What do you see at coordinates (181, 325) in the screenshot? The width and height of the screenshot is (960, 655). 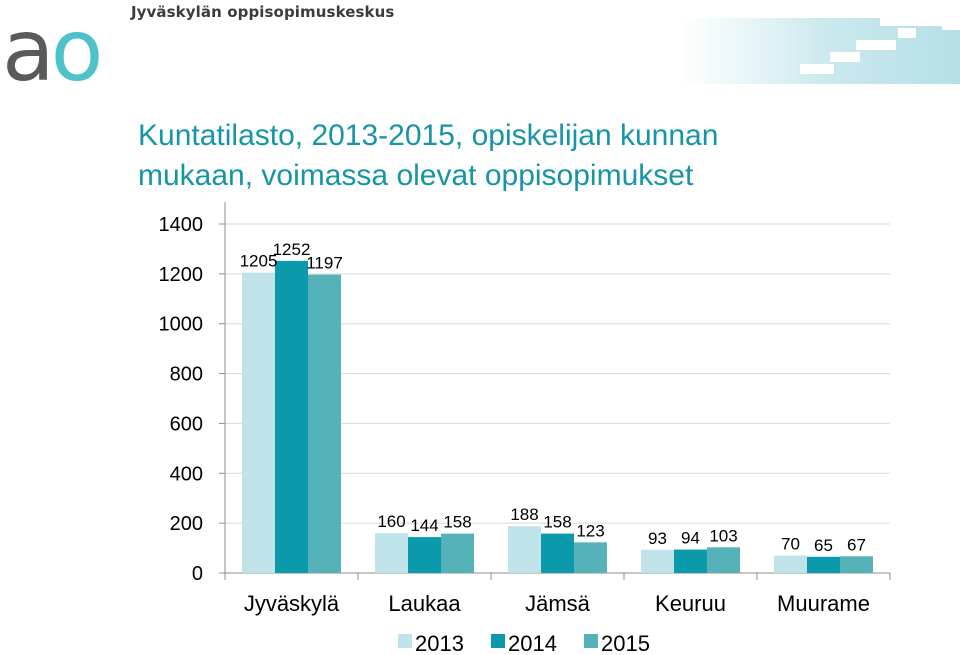 I see `y-tick-label: 1000` at bounding box center [181, 325].